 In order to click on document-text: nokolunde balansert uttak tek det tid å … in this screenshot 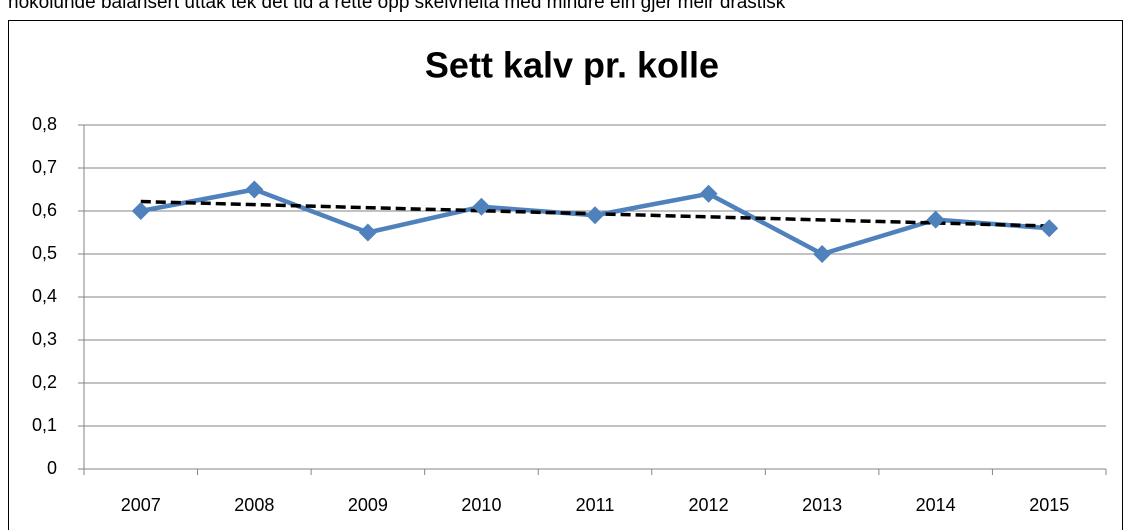, I will do `click(397, 6)`.